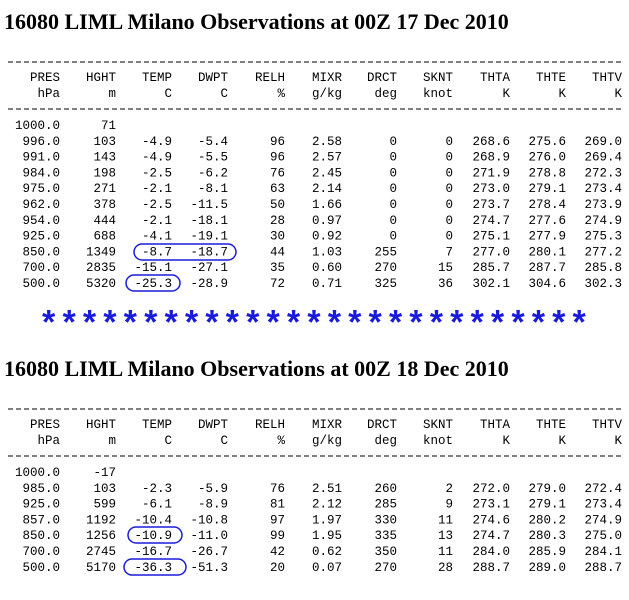 This screenshot has width=629, height=600. I want to click on cell: 97, so click(277, 520).